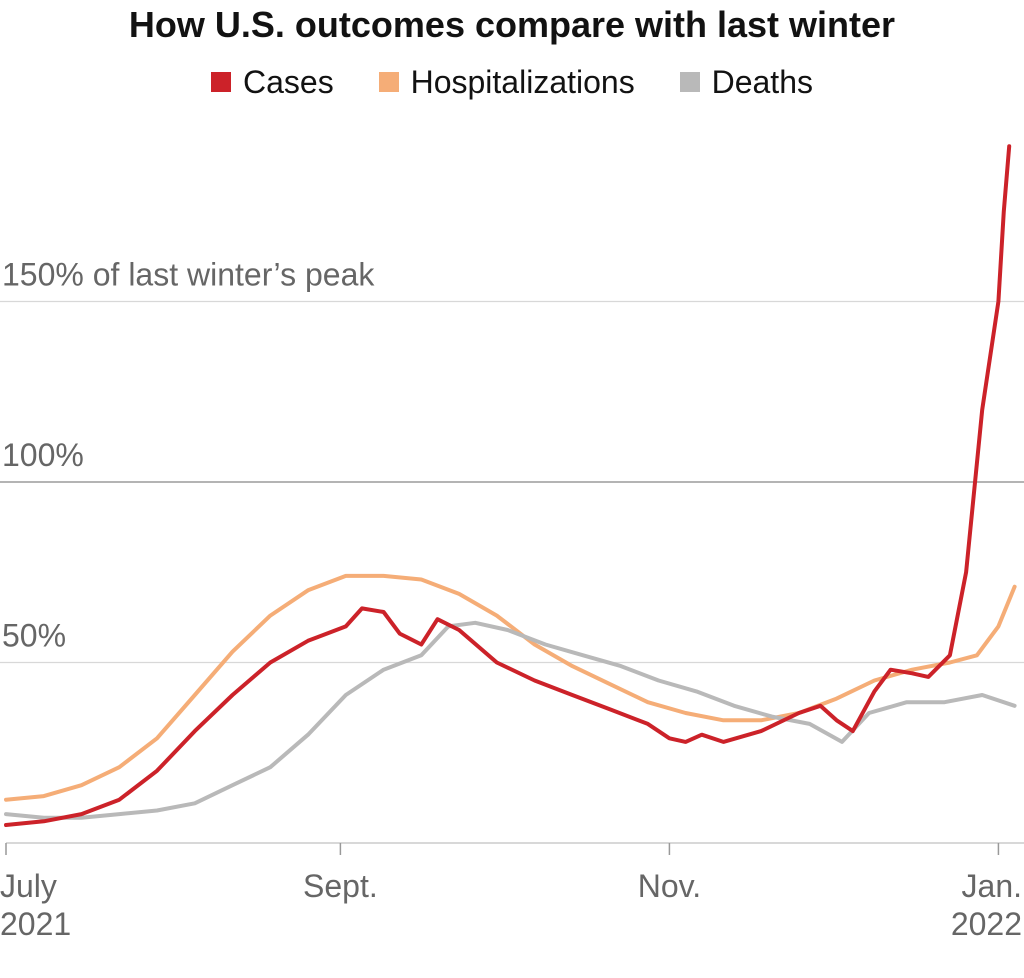  Describe the element at coordinates (522, 82) in the screenshot. I see `legend-label-hospitalizations: Hospitalizations` at that location.